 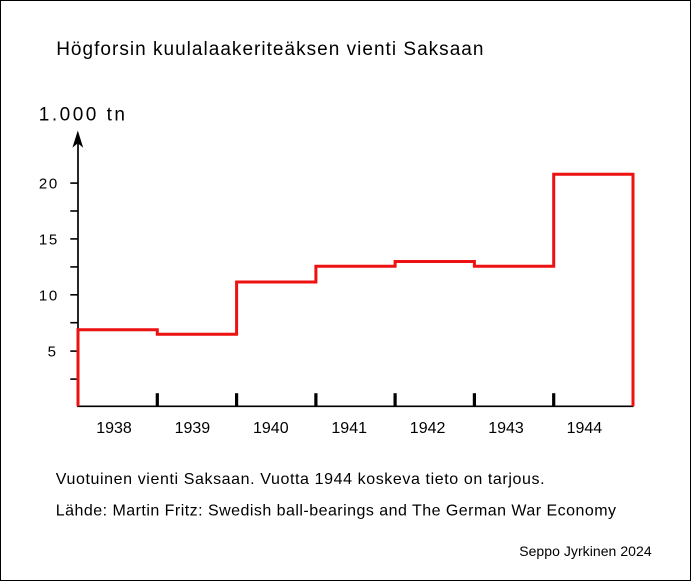 What do you see at coordinates (53, 352) in the screenshot?
I see `svg-text: 5` at bounding box center [53, 352].